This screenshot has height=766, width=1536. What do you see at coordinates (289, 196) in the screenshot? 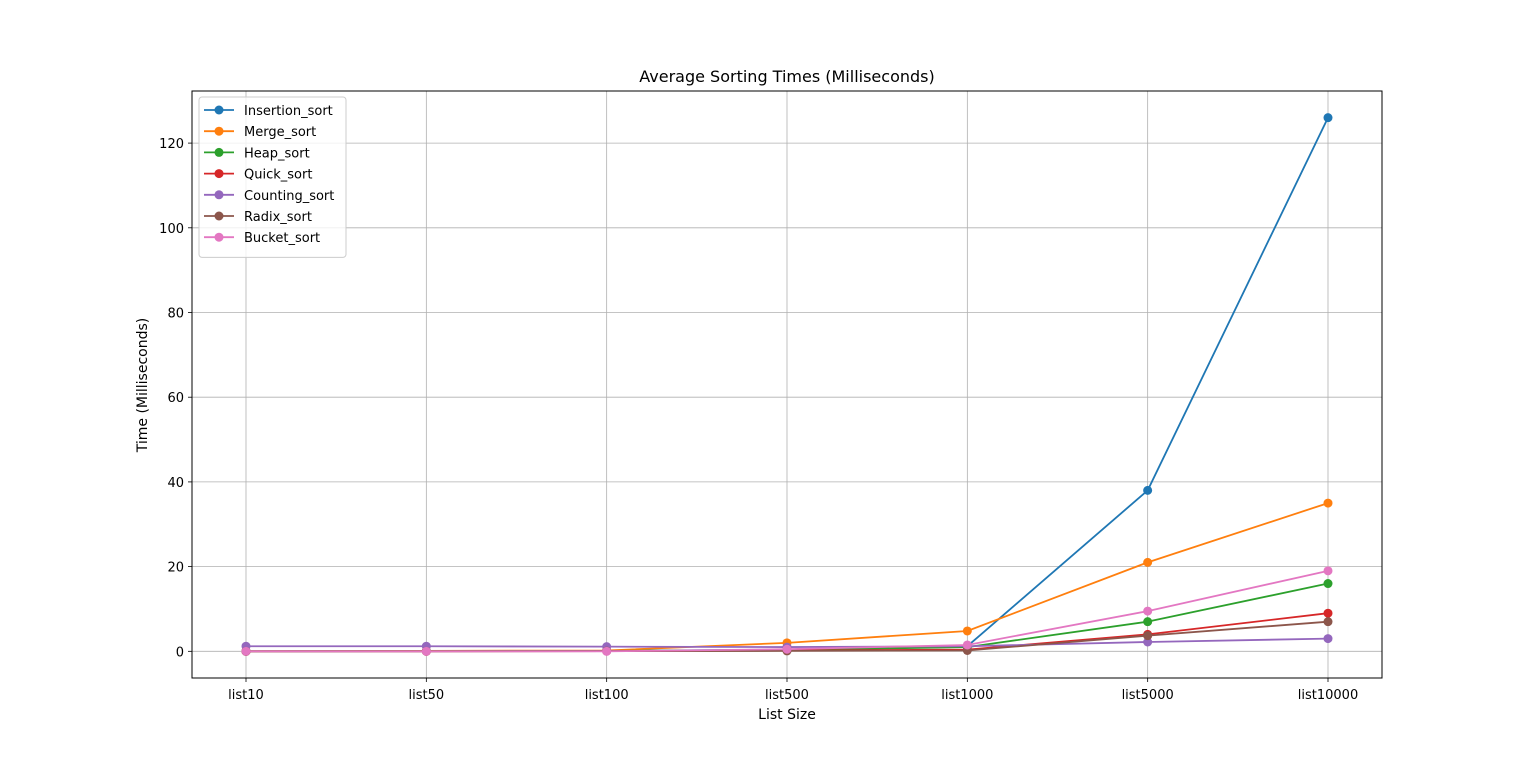
I see `legend-label-counting-sort: Counting_sort` at bounding box center [289, 196].